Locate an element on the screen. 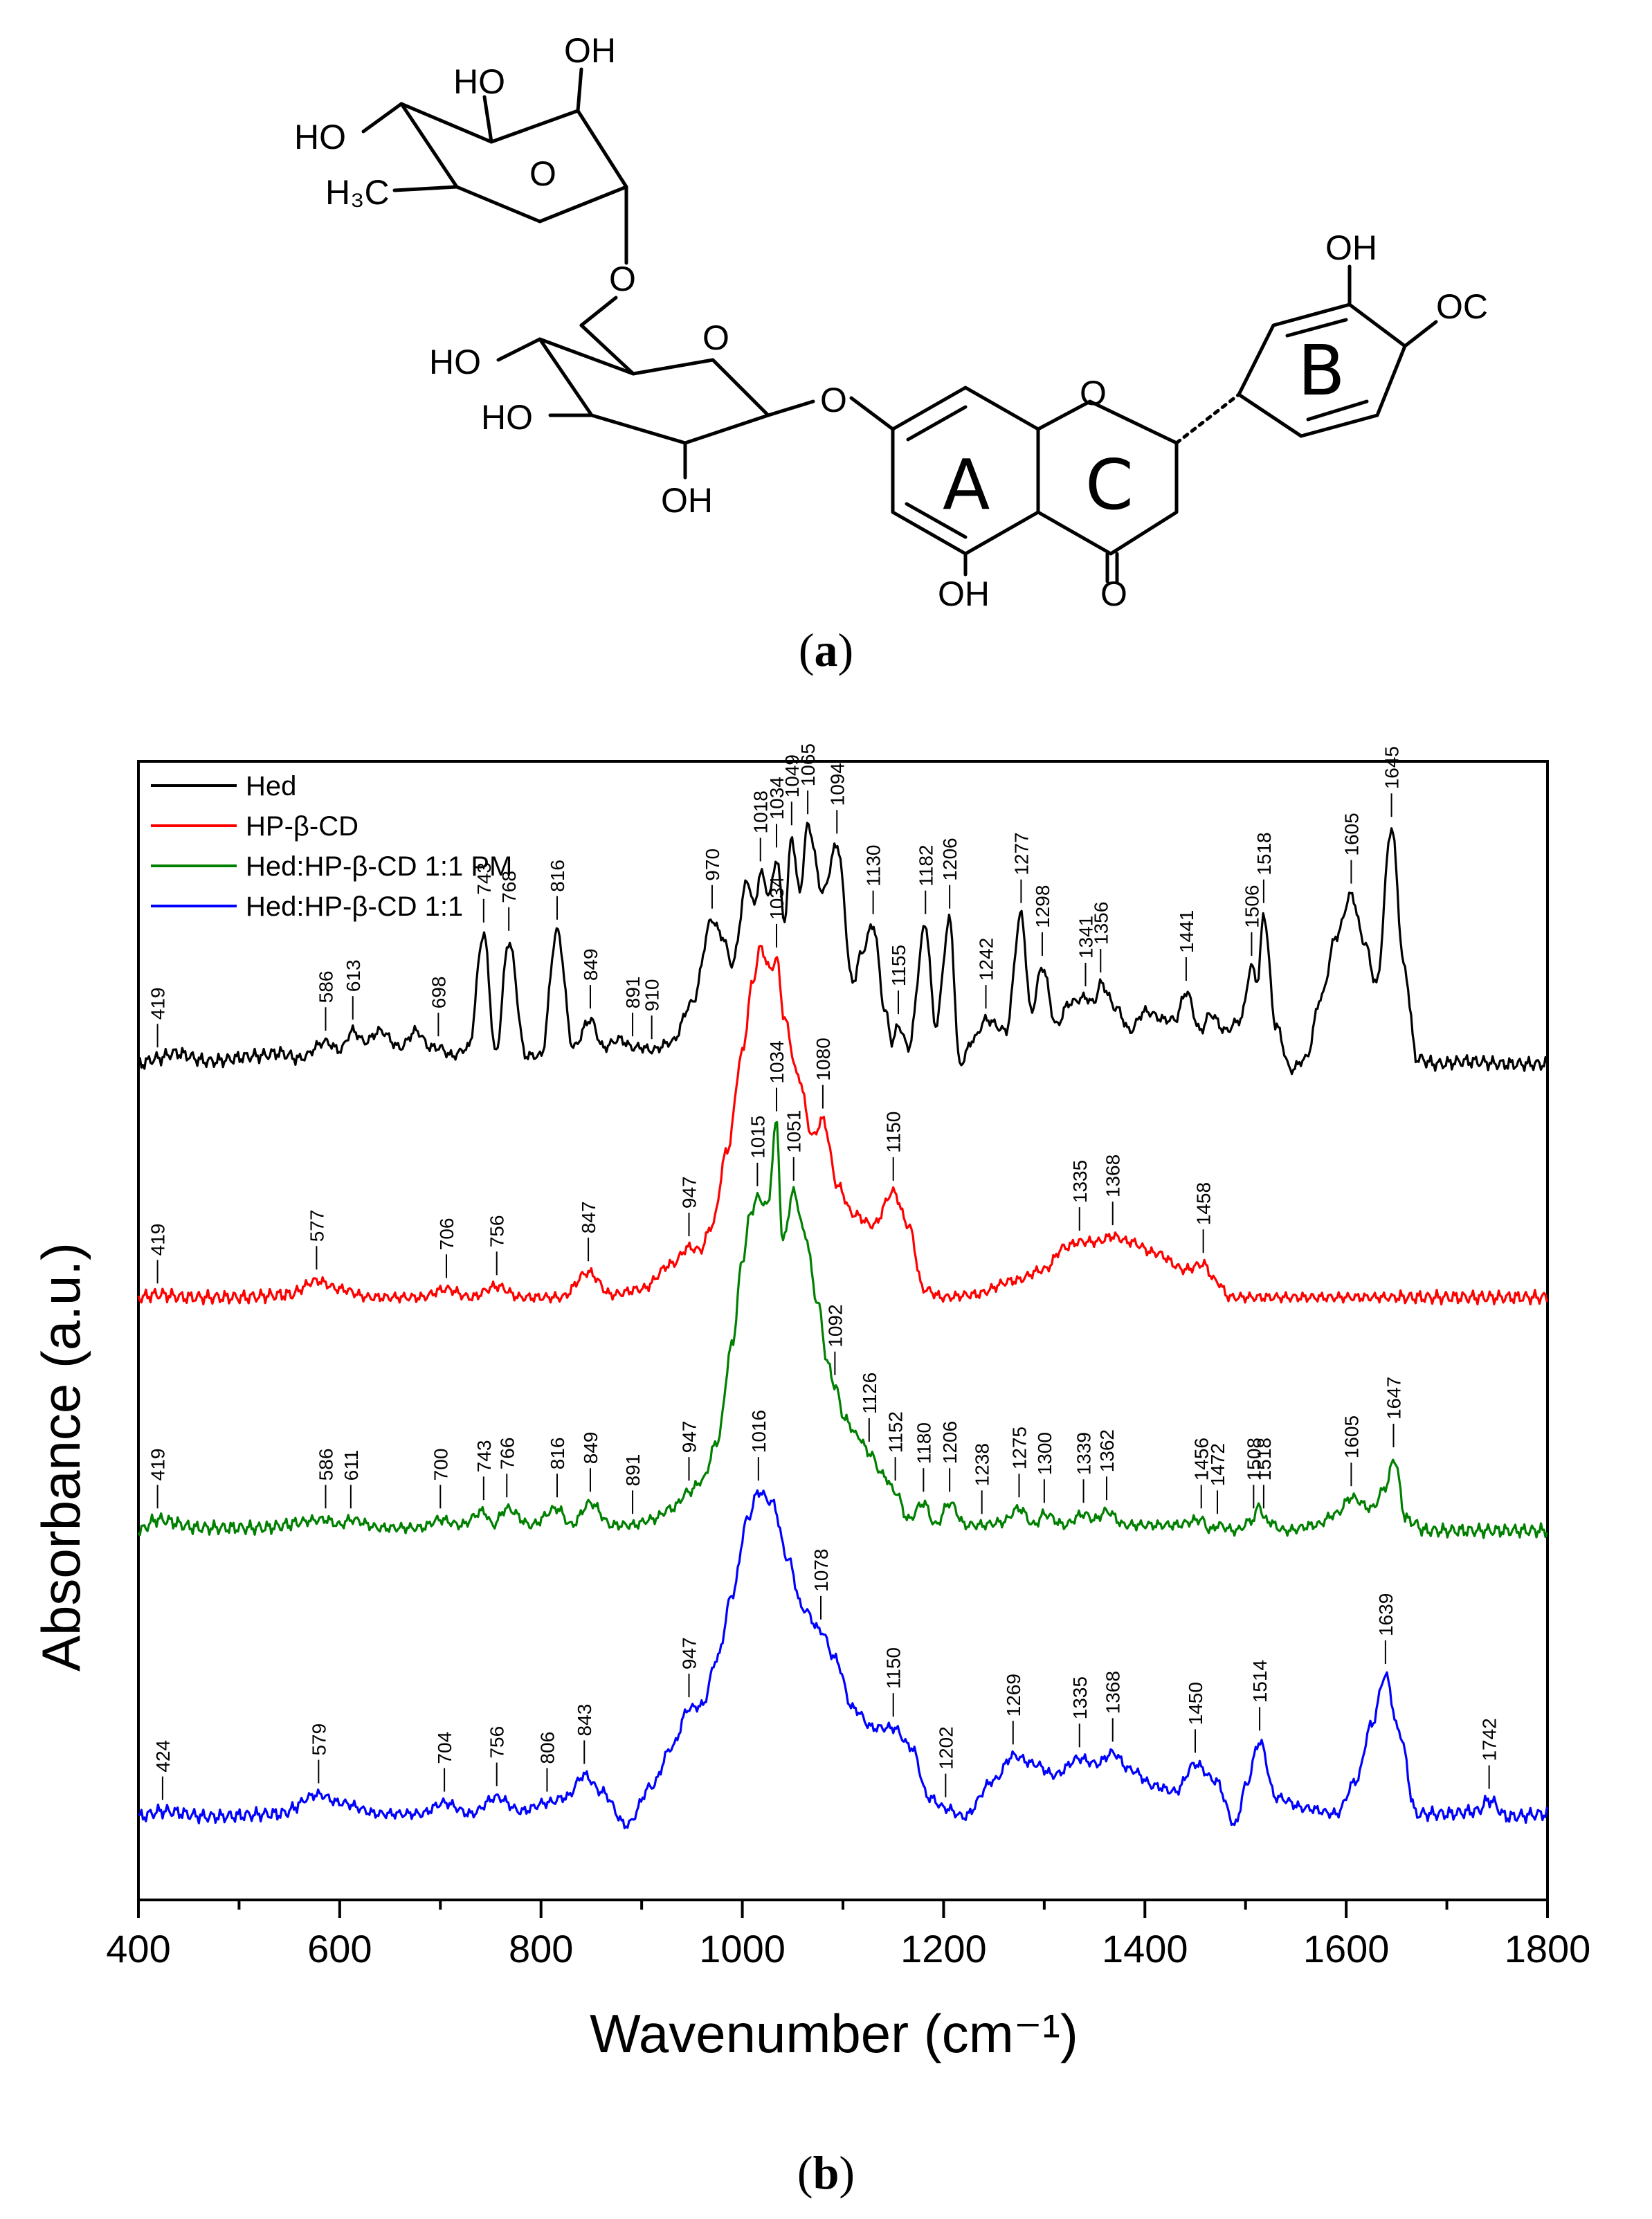 This screenshot has height=2219, width=1652. atom-o-carbonyl: O is located at coordinates (1113, 591).